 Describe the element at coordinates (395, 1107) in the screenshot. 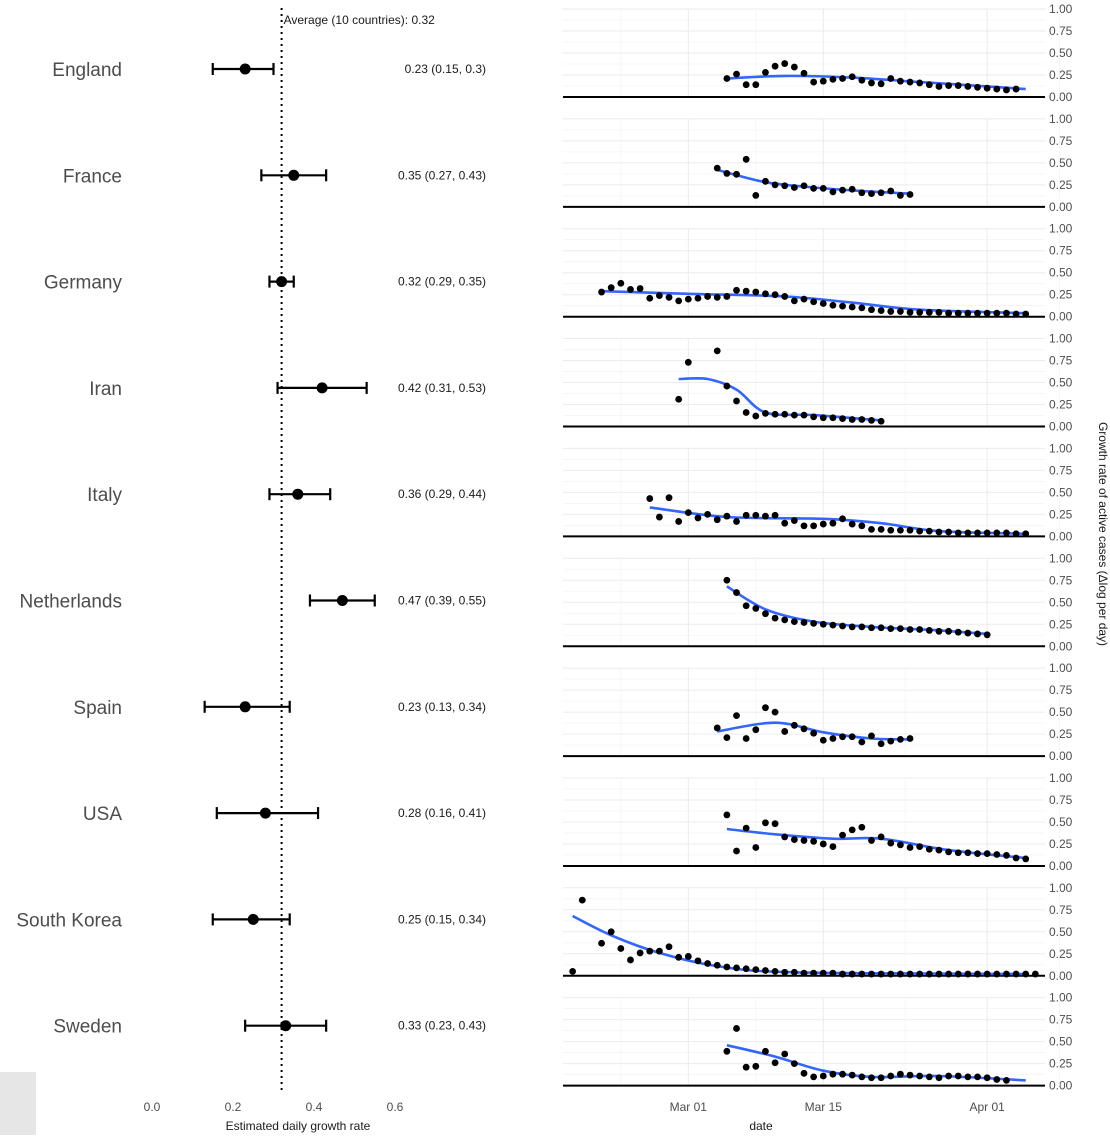

I see `forest-x-tick-label: 0.6` at that location.